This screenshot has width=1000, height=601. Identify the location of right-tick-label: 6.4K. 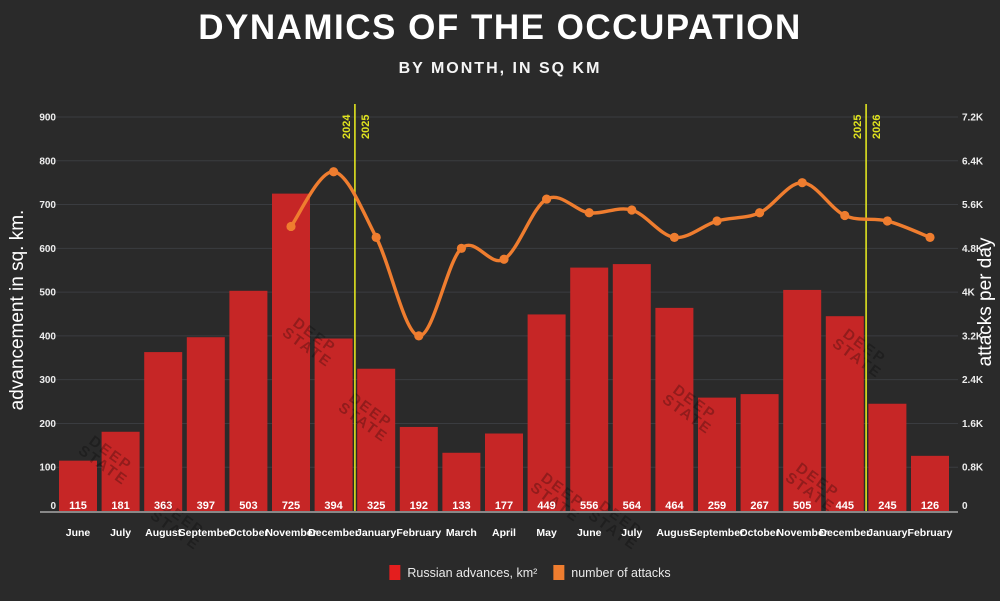
(973, 161).